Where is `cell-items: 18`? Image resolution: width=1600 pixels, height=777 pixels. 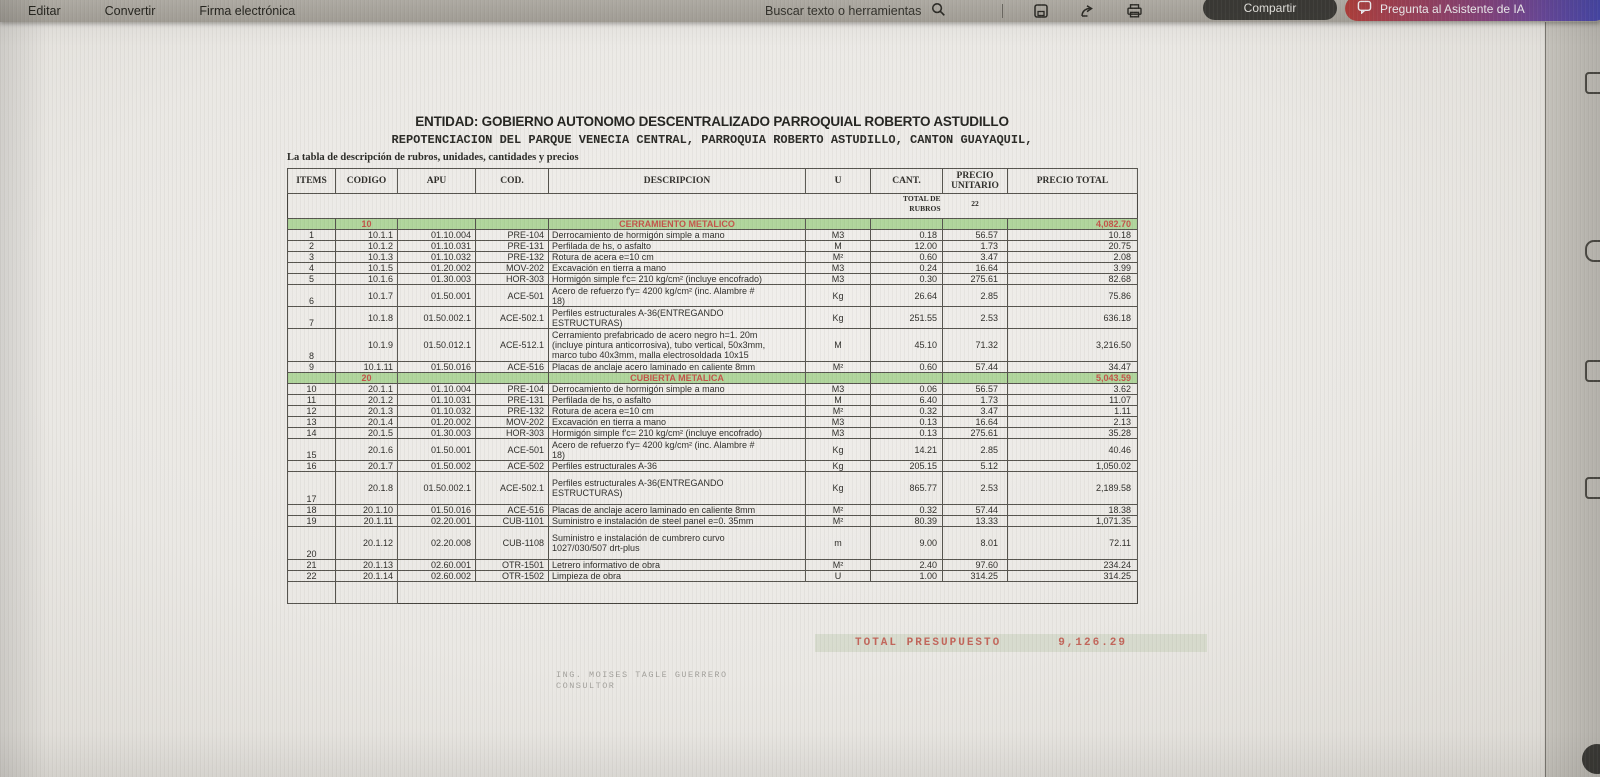
cell-items: 18 is located at coordinates (311, 510).